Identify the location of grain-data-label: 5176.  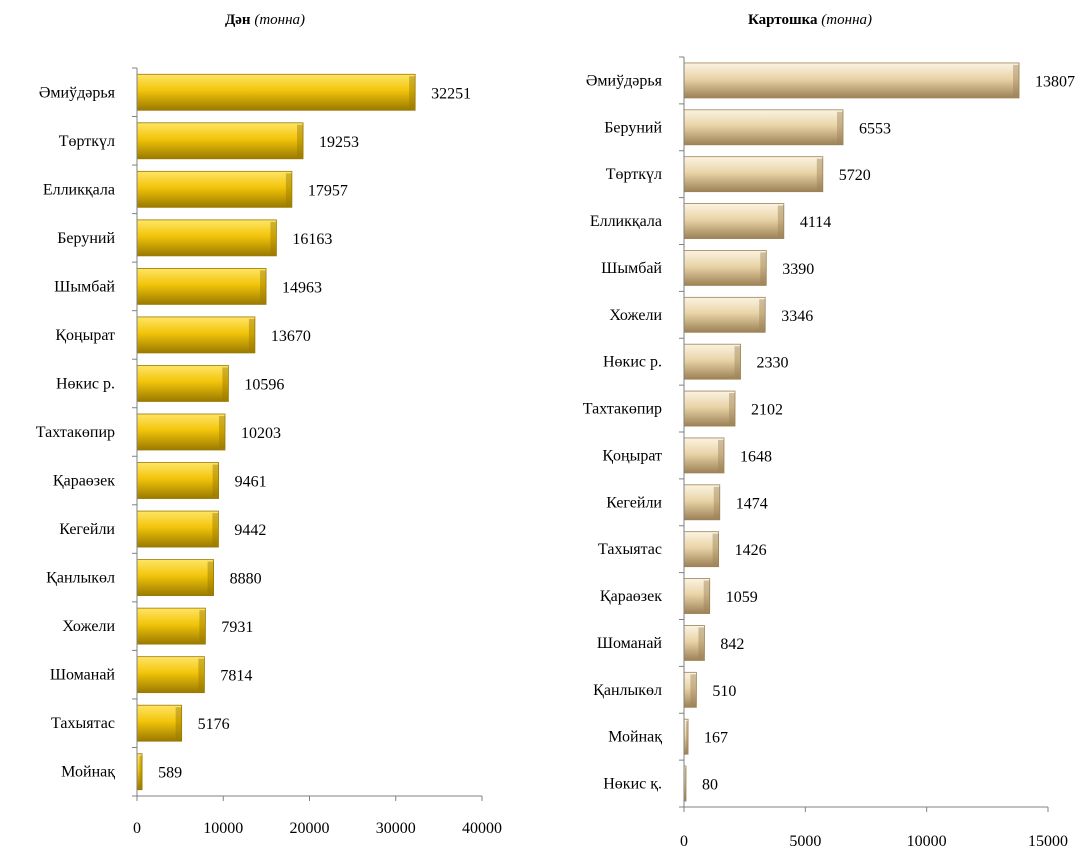
(214, 724).